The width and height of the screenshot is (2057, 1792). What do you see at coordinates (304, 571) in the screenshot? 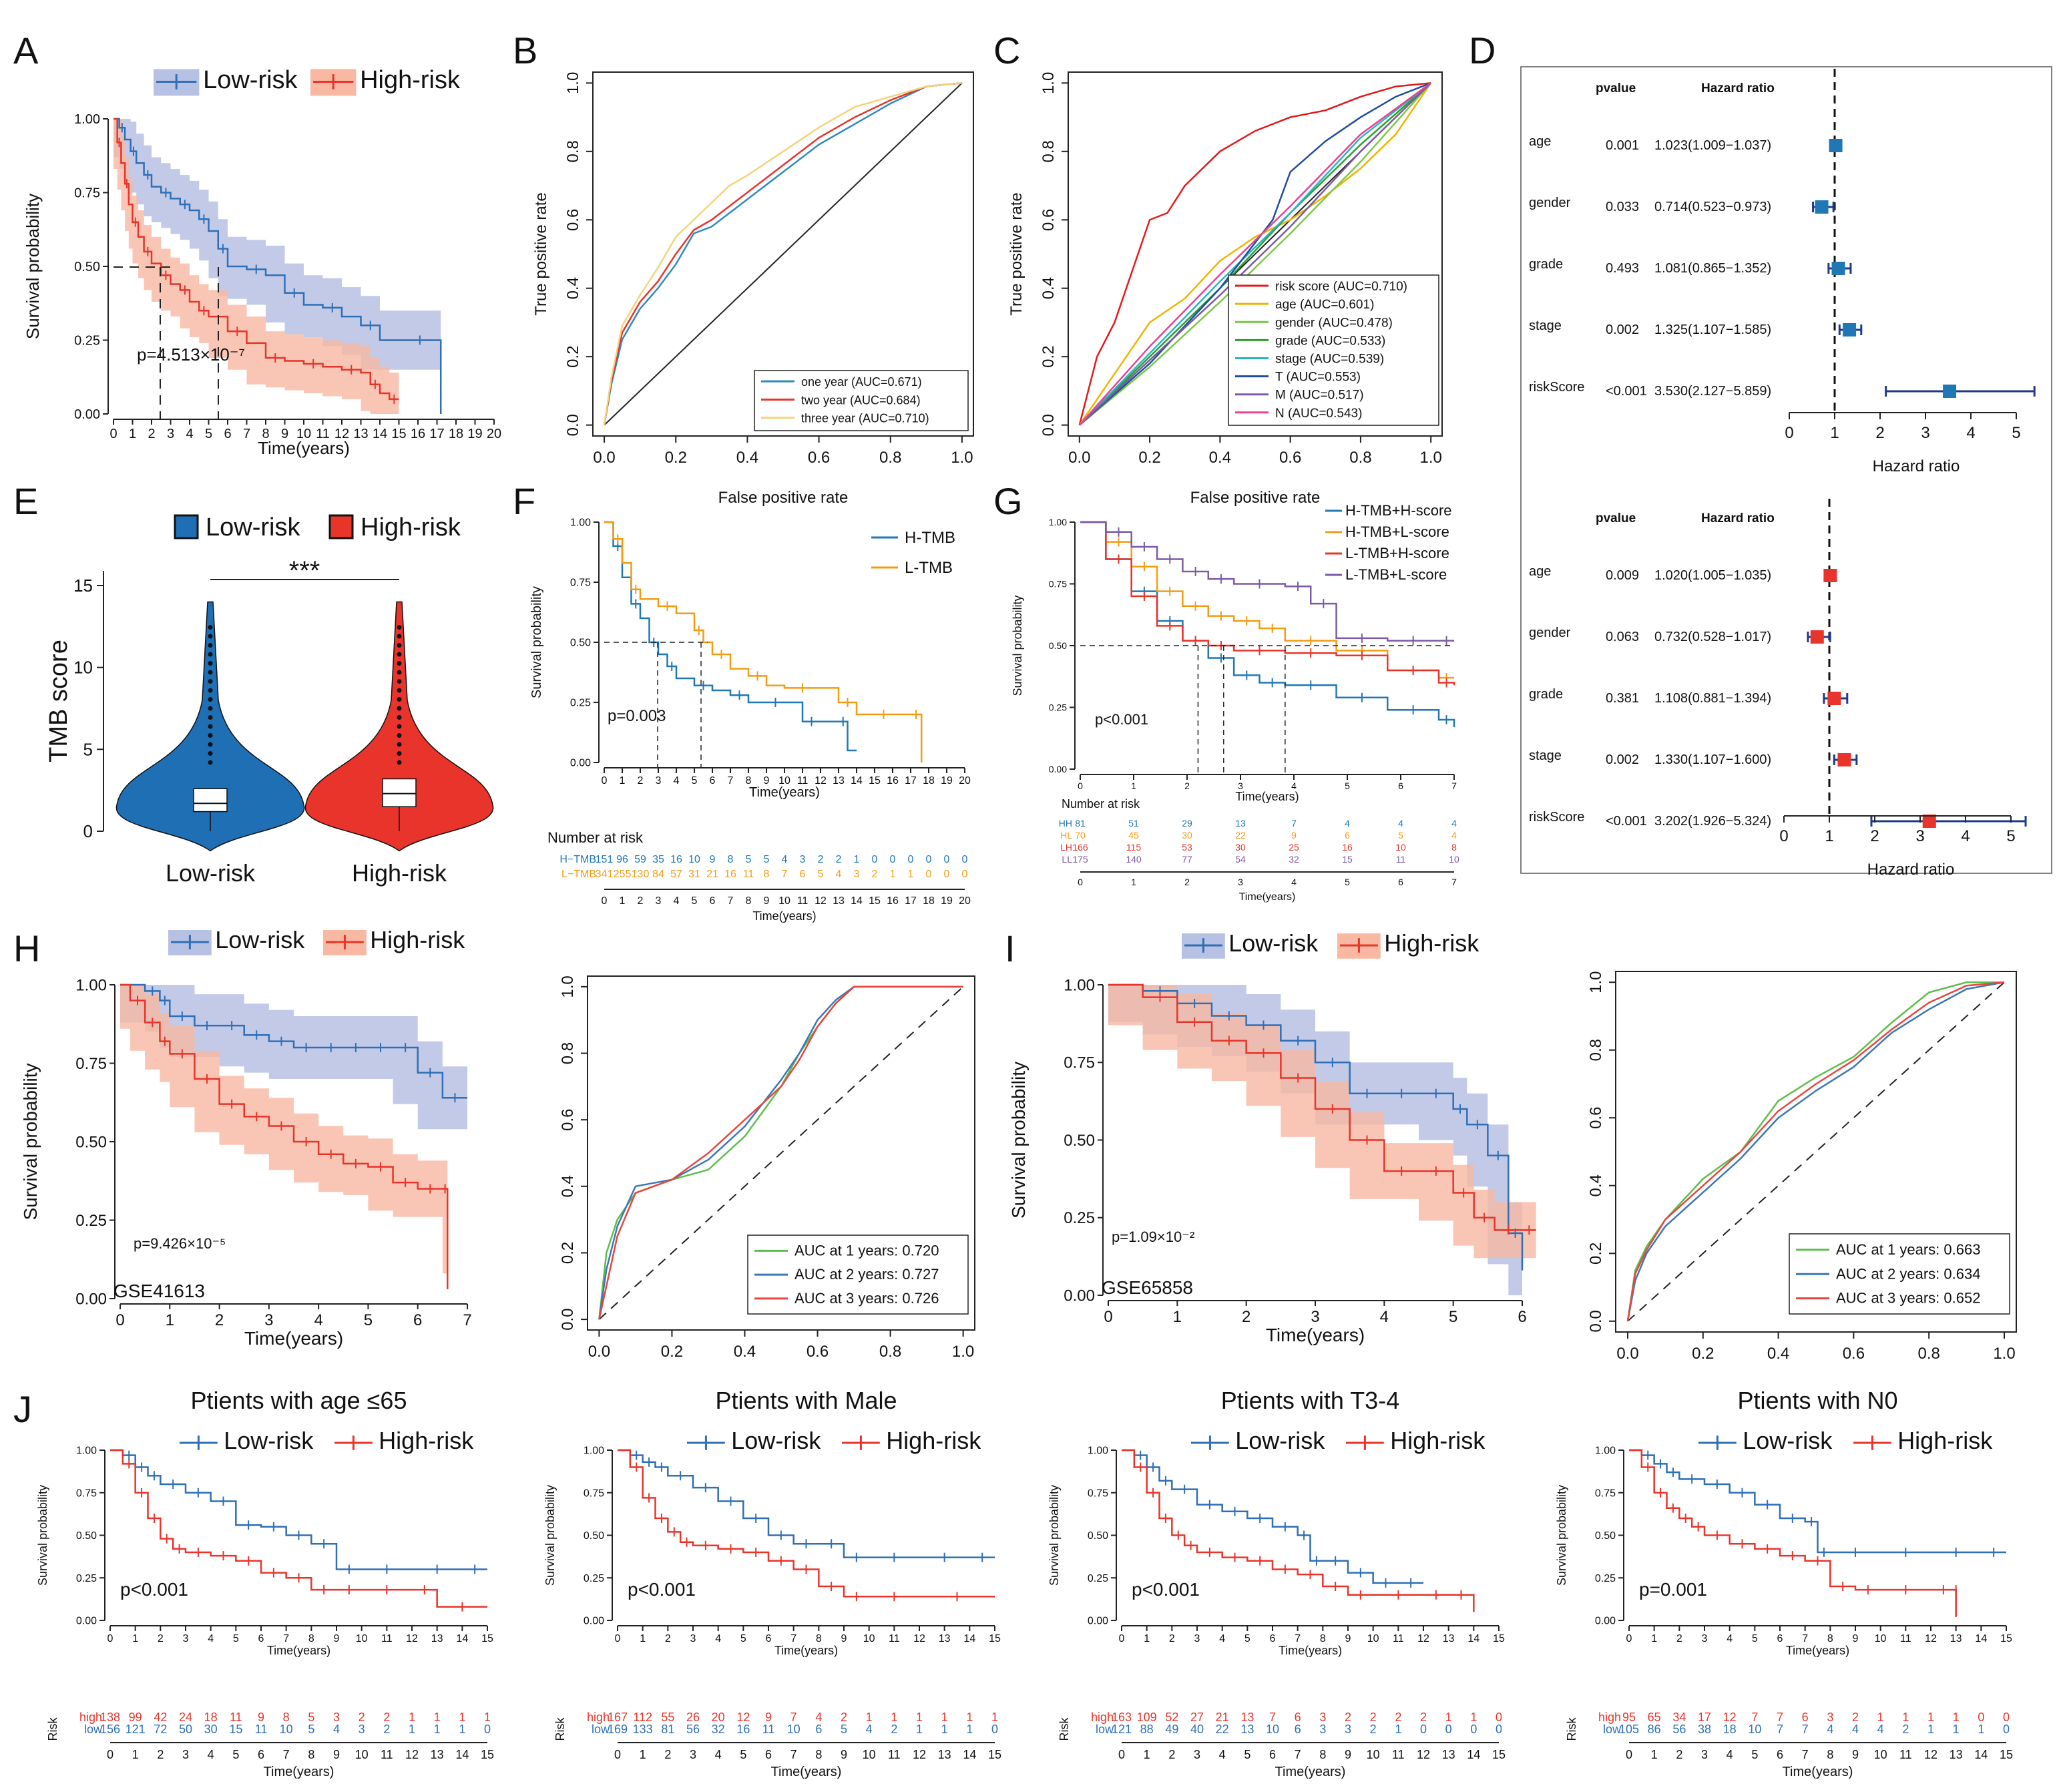
I see `significance-label: ***` at bounding box center [304, 571].